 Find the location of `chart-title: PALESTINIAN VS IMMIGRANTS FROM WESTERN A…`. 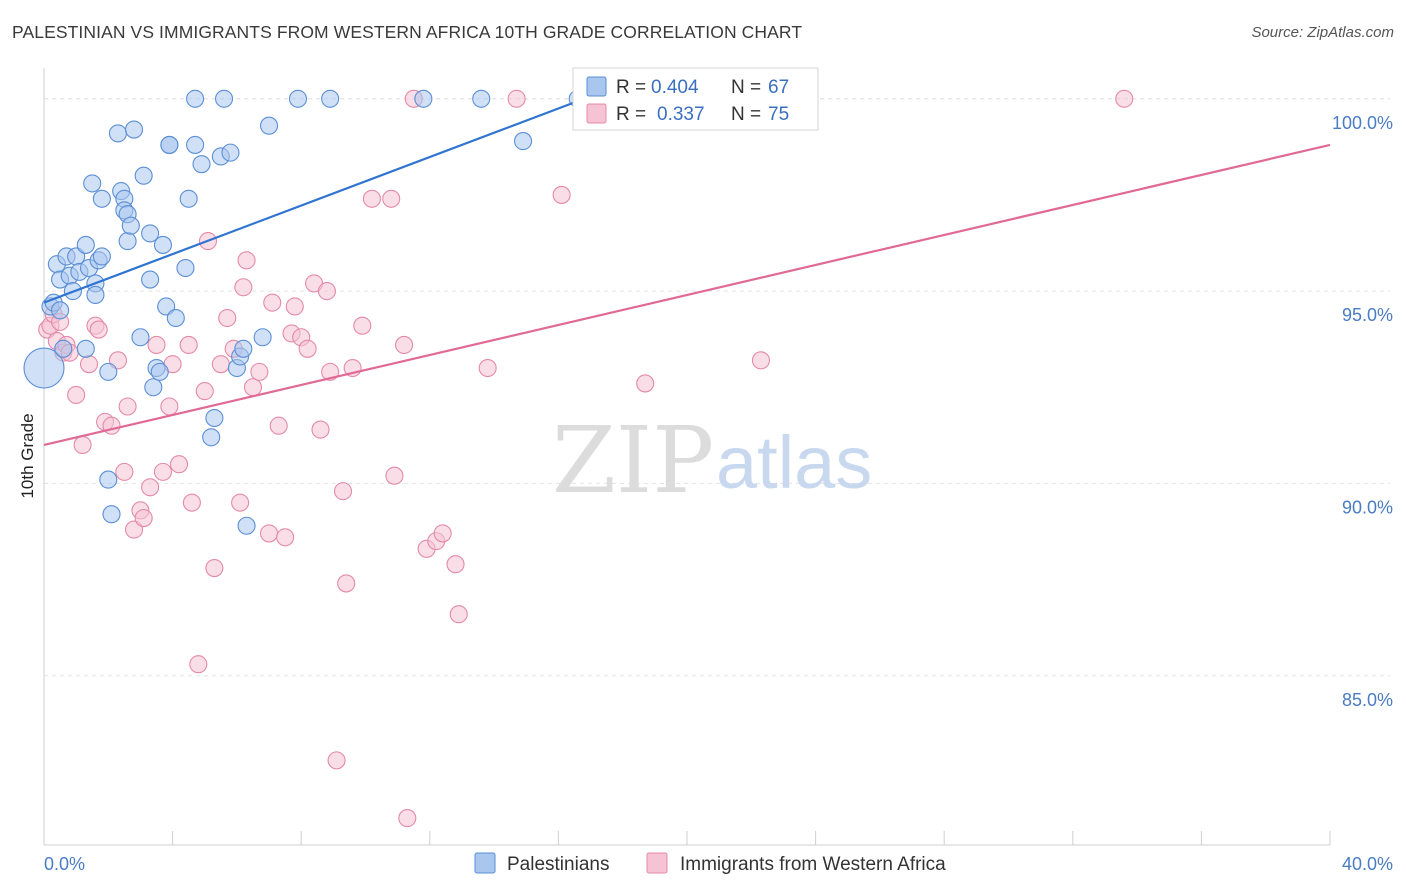

chart-title: PALESTINIAN VS IMMIGRANTS FROM WESTERN A… is located at coordinates (407, 32).